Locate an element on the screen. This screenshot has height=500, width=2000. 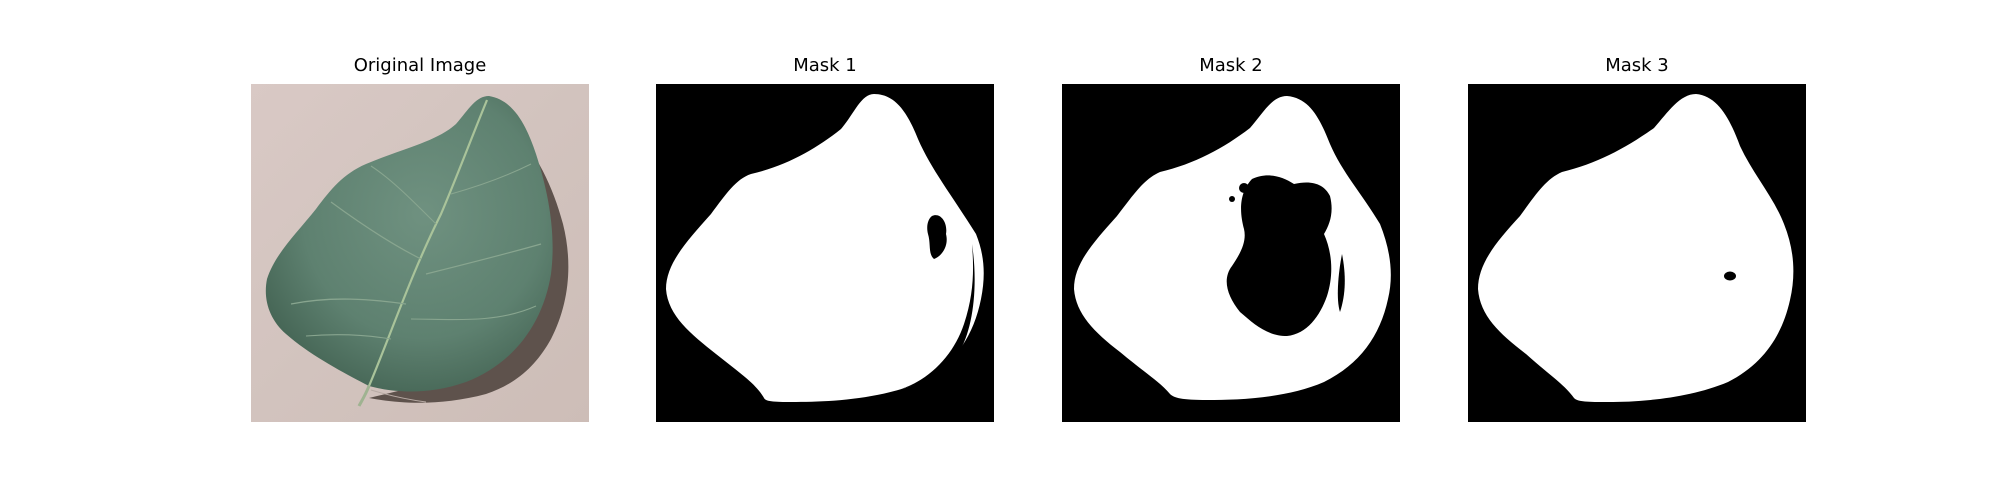
mask-1-image is located at coordinates (825, 253).